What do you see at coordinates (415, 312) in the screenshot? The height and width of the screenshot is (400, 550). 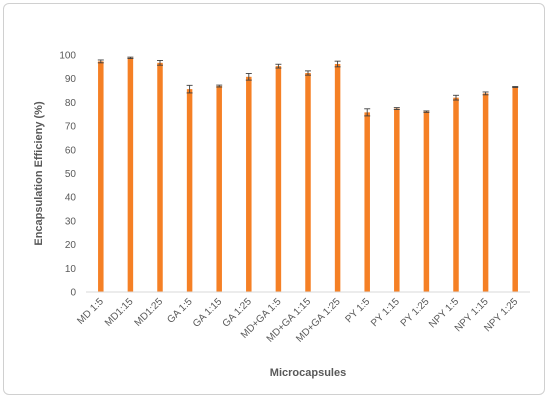 I see `x-tick-label: PY 1:25` at bounding box center [415, 312].